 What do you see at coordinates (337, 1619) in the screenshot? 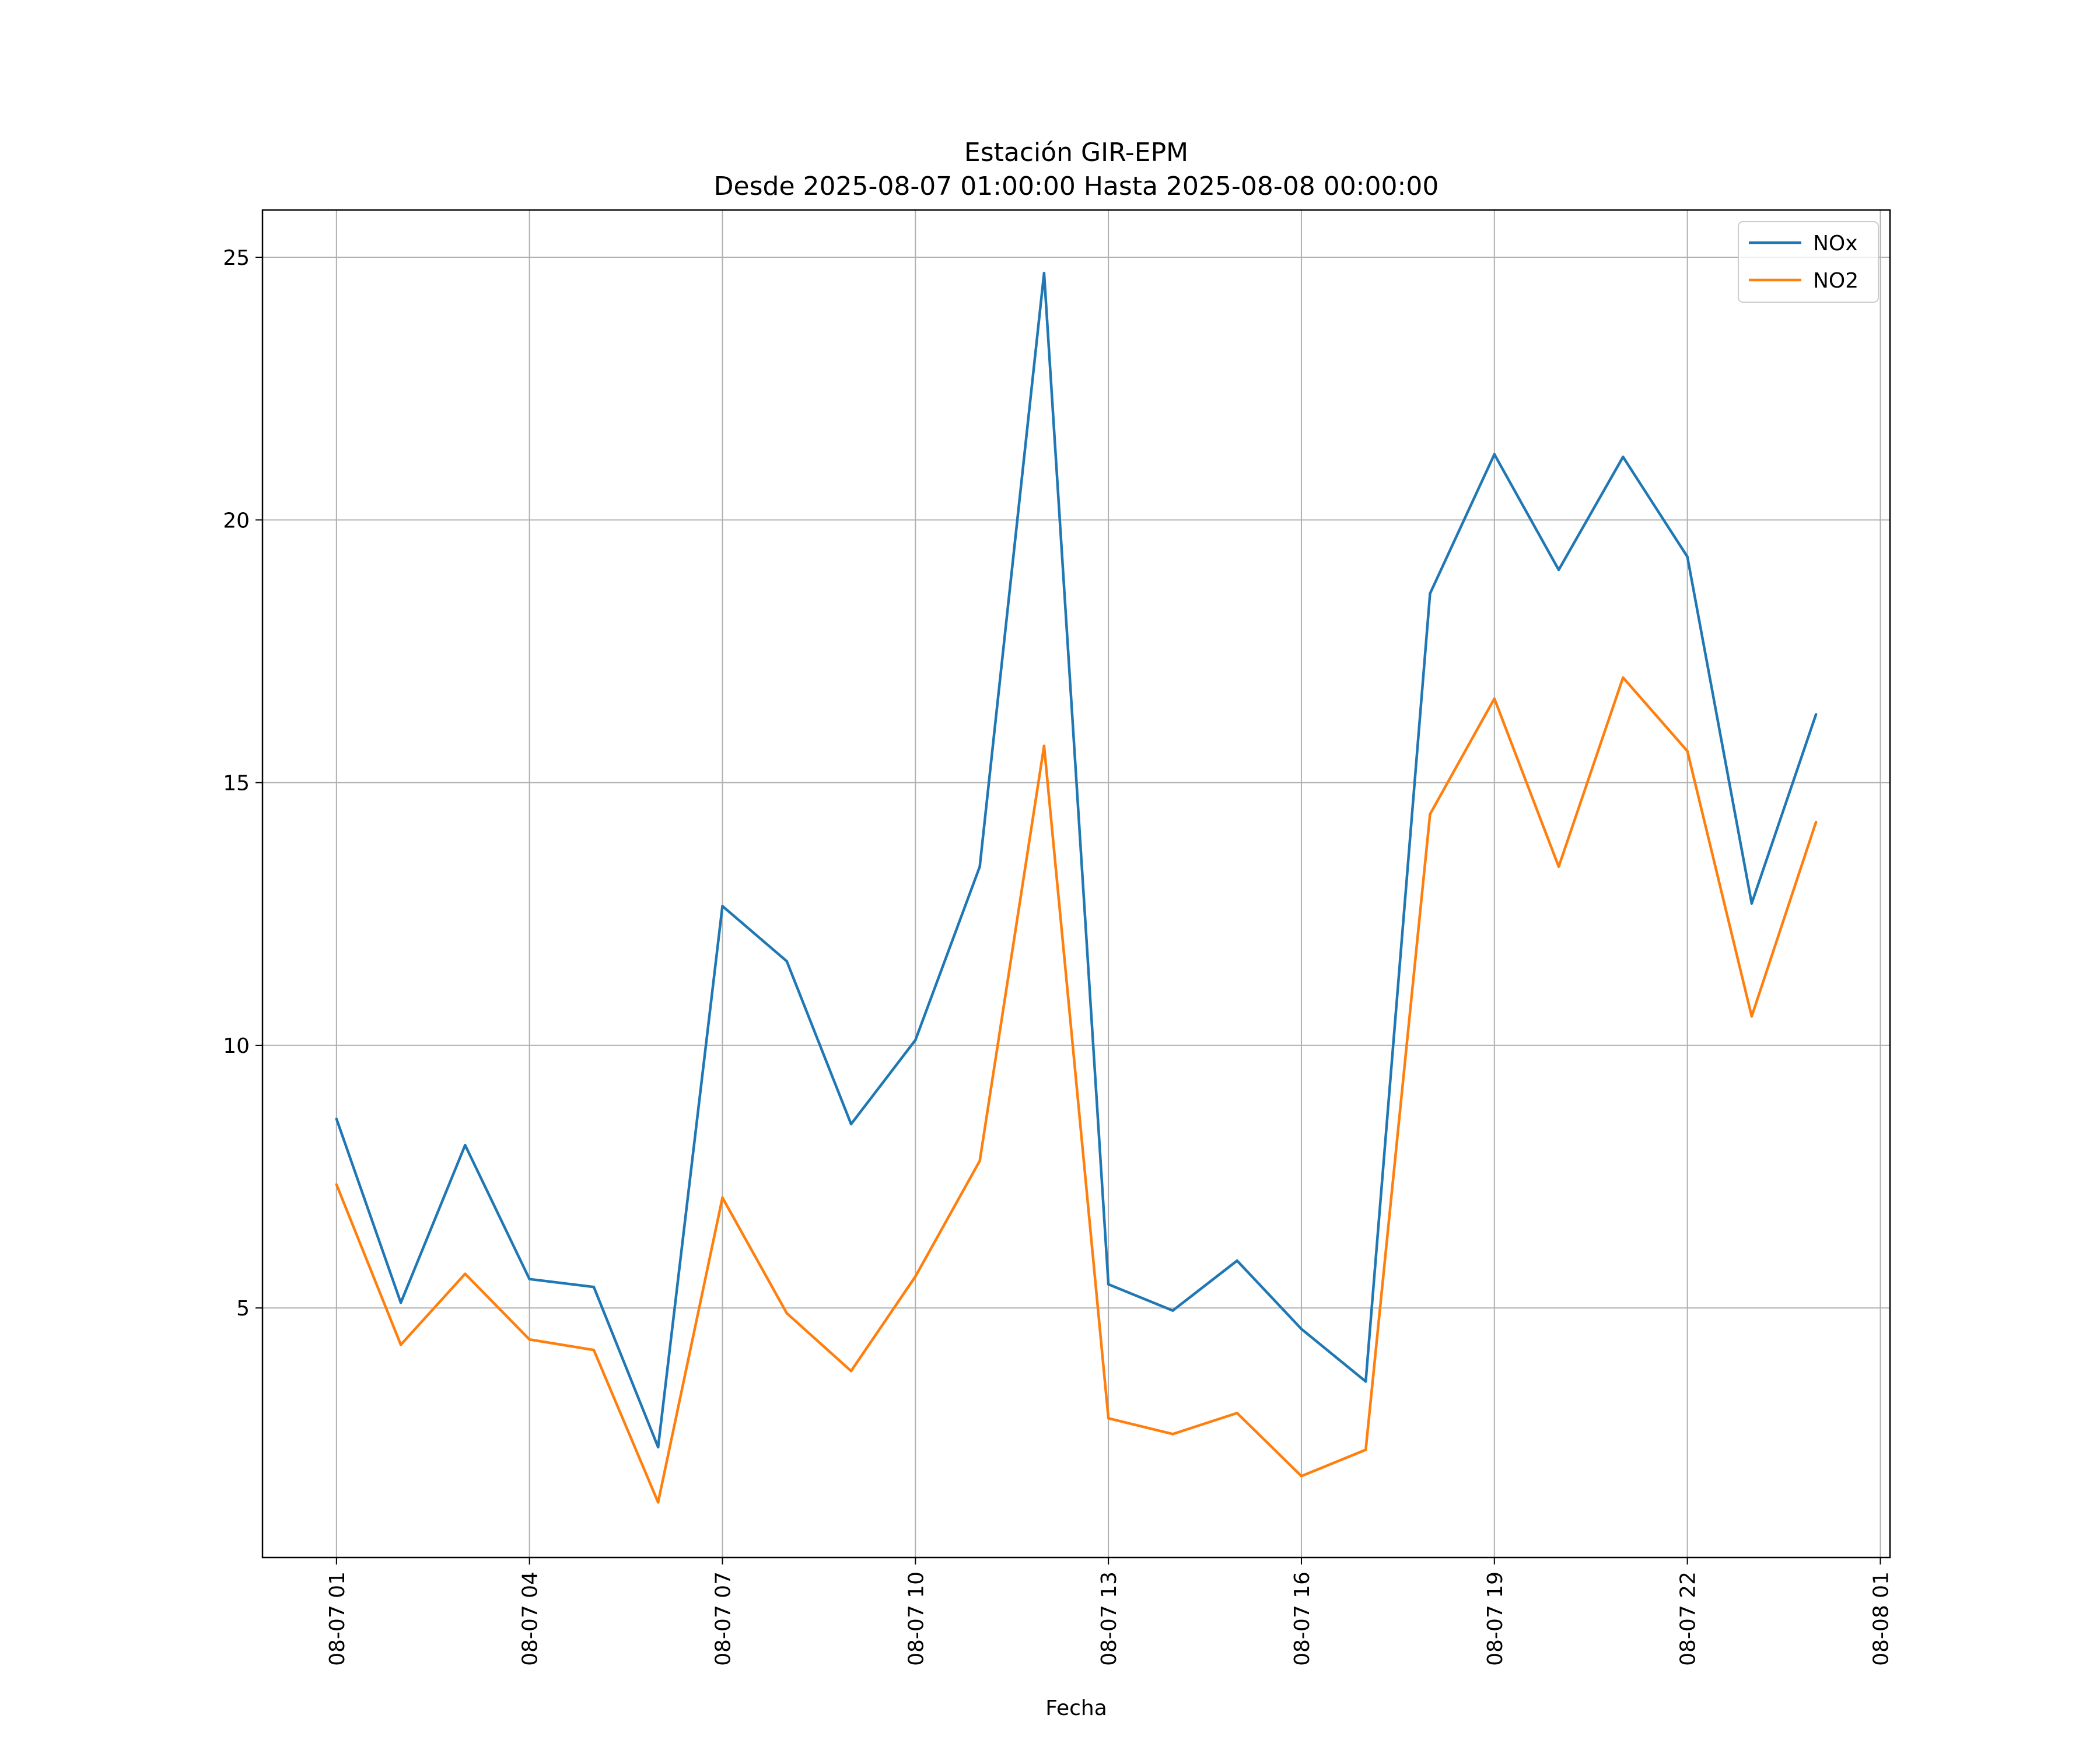
I see `x-tick-label: 08-07 01` at bounding box center [337, 1619].